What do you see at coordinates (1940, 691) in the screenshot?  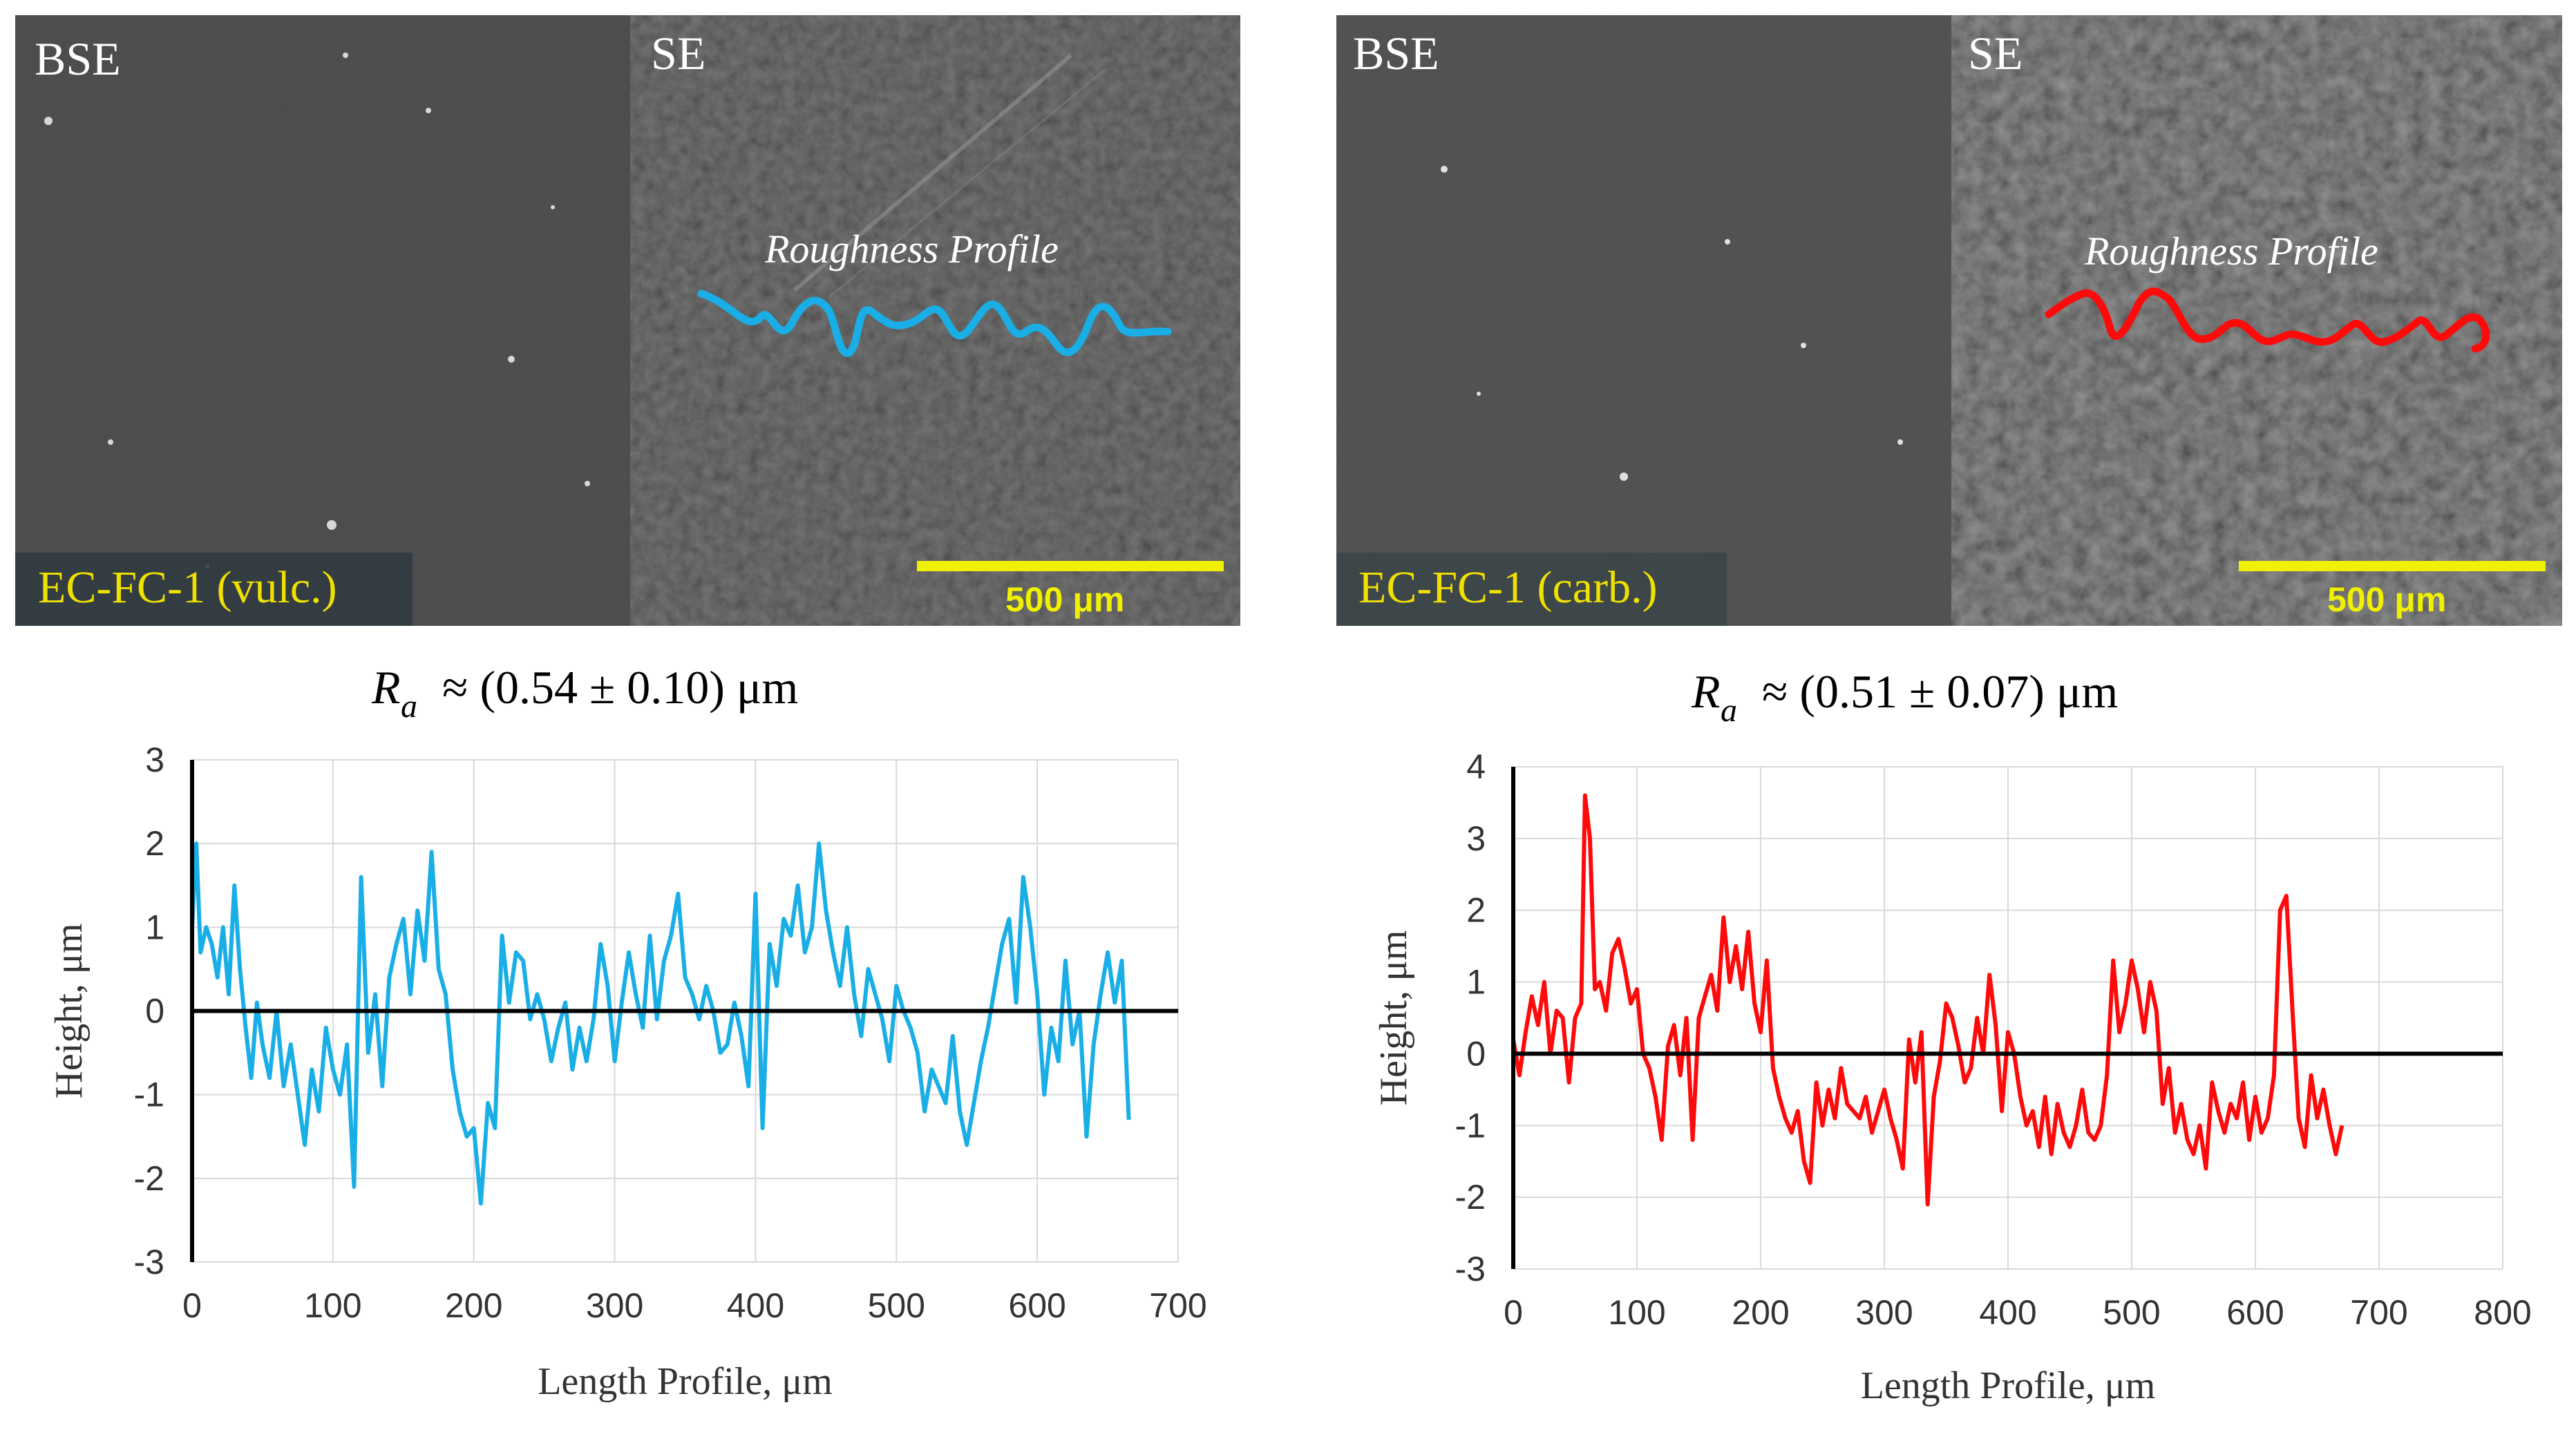 I see `ra-value: ≈ (0.51 ± 0.07) μm` at bounding box center [1940, 691].